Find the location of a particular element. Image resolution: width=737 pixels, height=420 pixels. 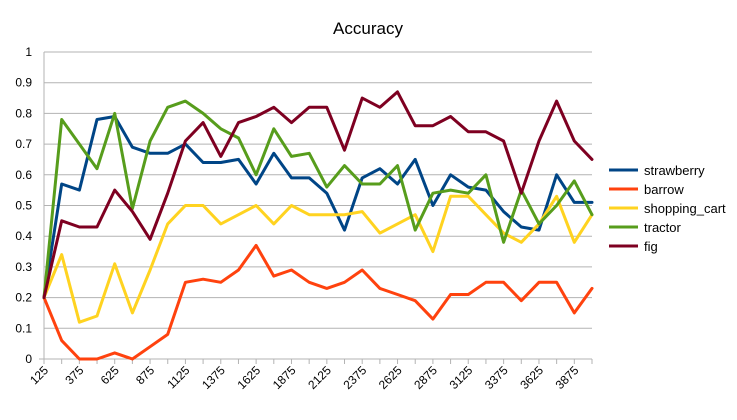

legend-label: shopping_cart is located at coordinates (685, 208).